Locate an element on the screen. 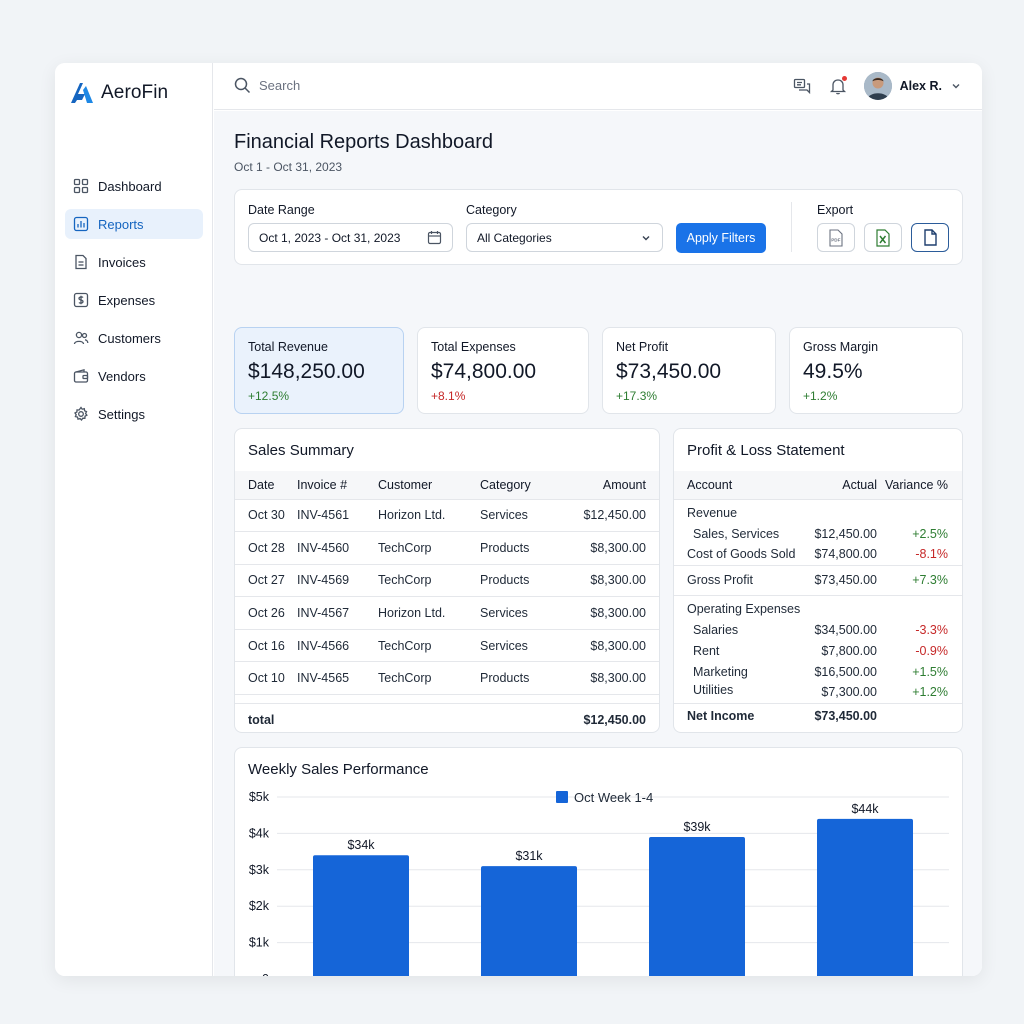  table-row: Oct 27 INV-4569 TechCorp Products $8,300.00 is located at coordinates (447, 581).